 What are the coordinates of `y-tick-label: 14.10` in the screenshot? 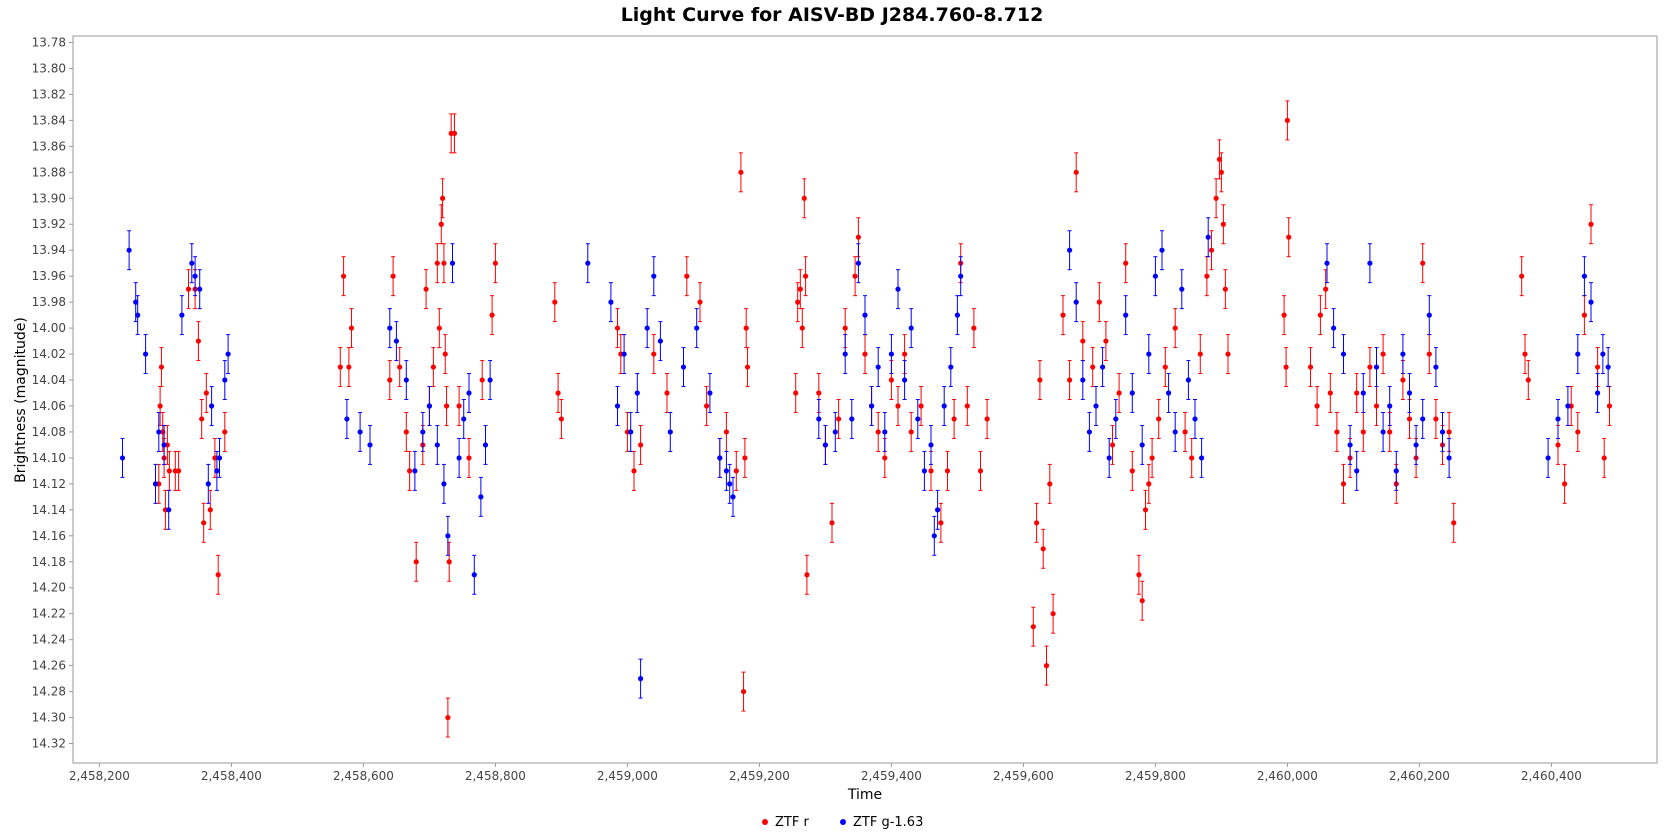 It's located at (49, 458).